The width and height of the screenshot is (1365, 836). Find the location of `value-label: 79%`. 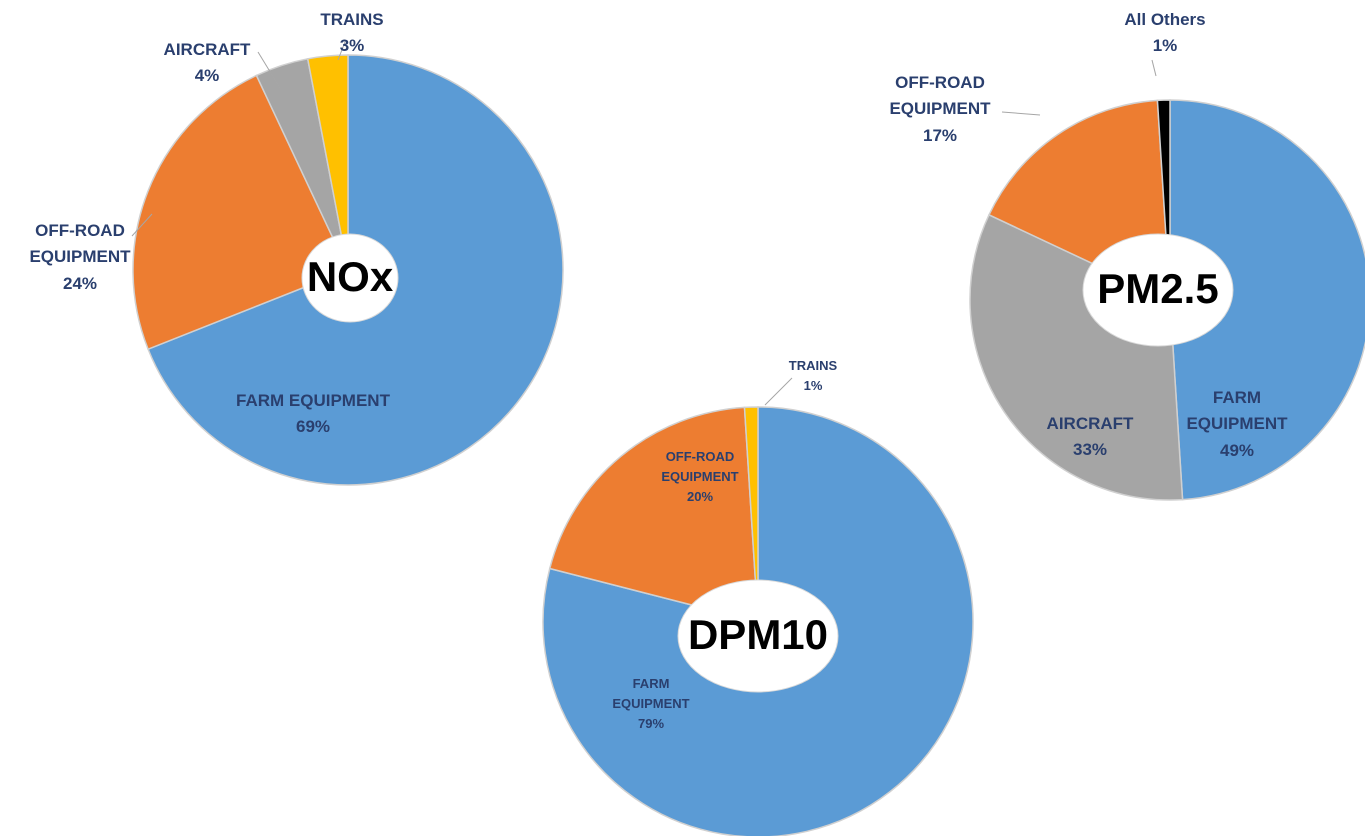

value-label: 79% is located at coordinates (651, 724).